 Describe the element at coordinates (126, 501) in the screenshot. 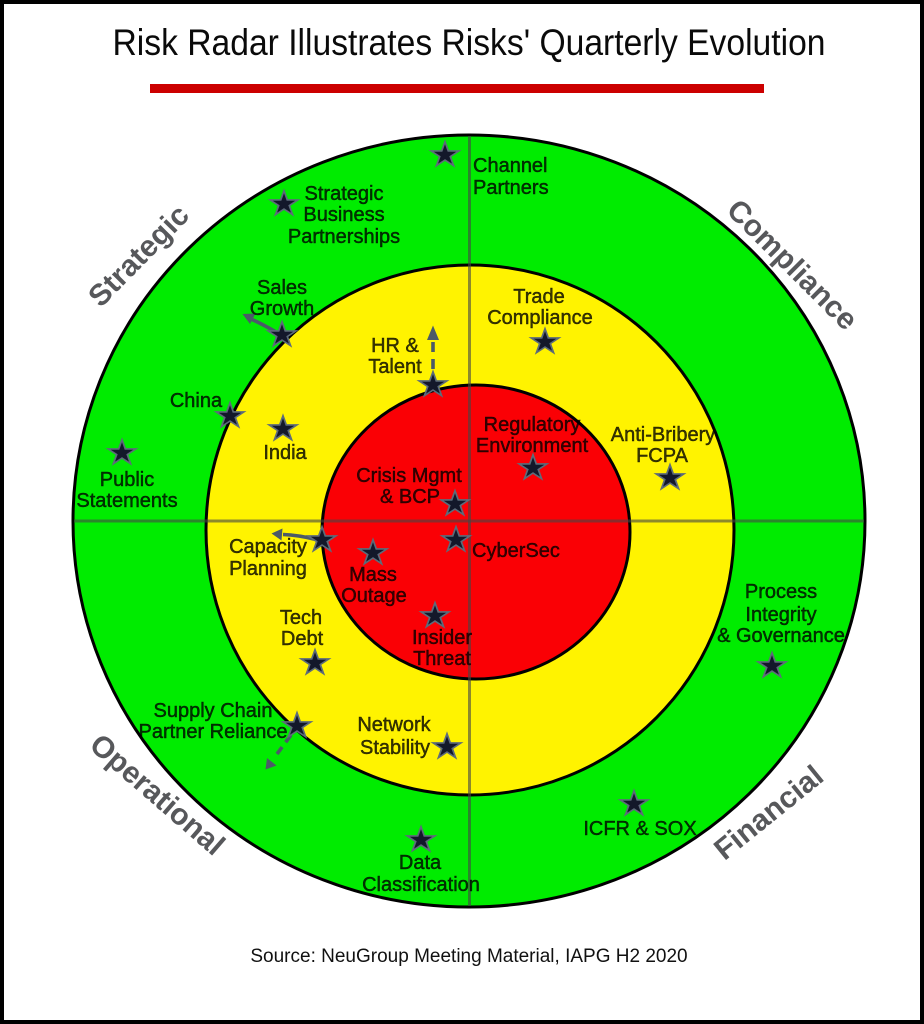

I see `svg-text: Statements` at that location.